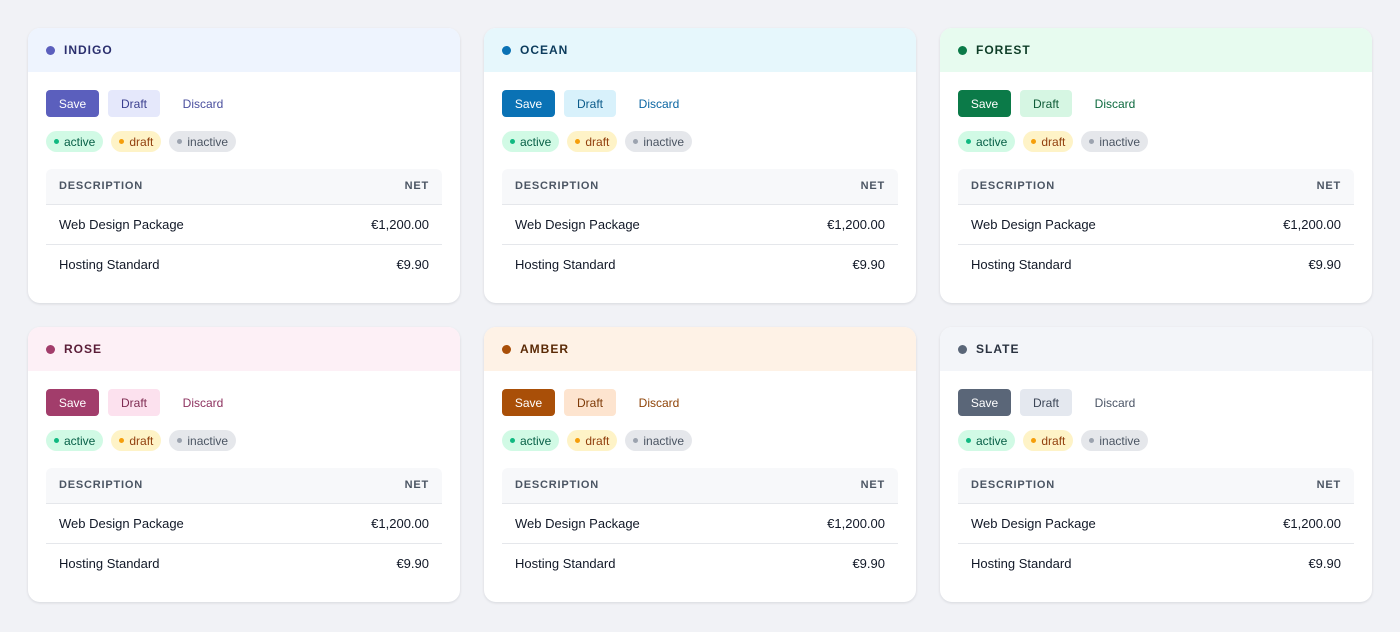 This screenshot has height=632, width=1400. Describe the element at coordinates (83, 349) in the screenshot. I see `card-title: ROSE` at that location.